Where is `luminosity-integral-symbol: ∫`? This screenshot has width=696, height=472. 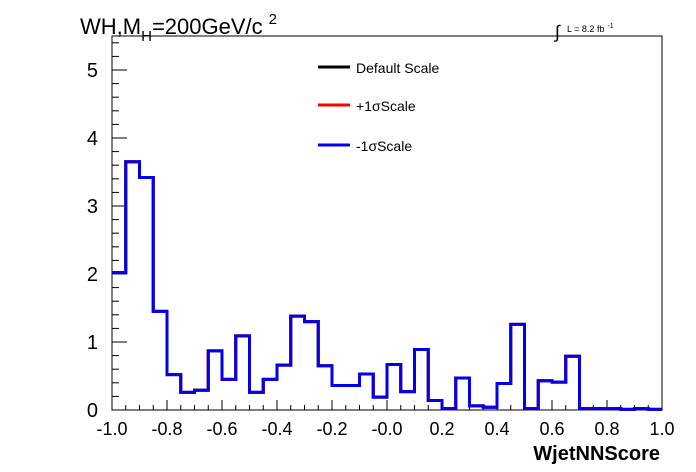
luminosity-integral-symbol: ∫ is located at coordinates (557, 32).